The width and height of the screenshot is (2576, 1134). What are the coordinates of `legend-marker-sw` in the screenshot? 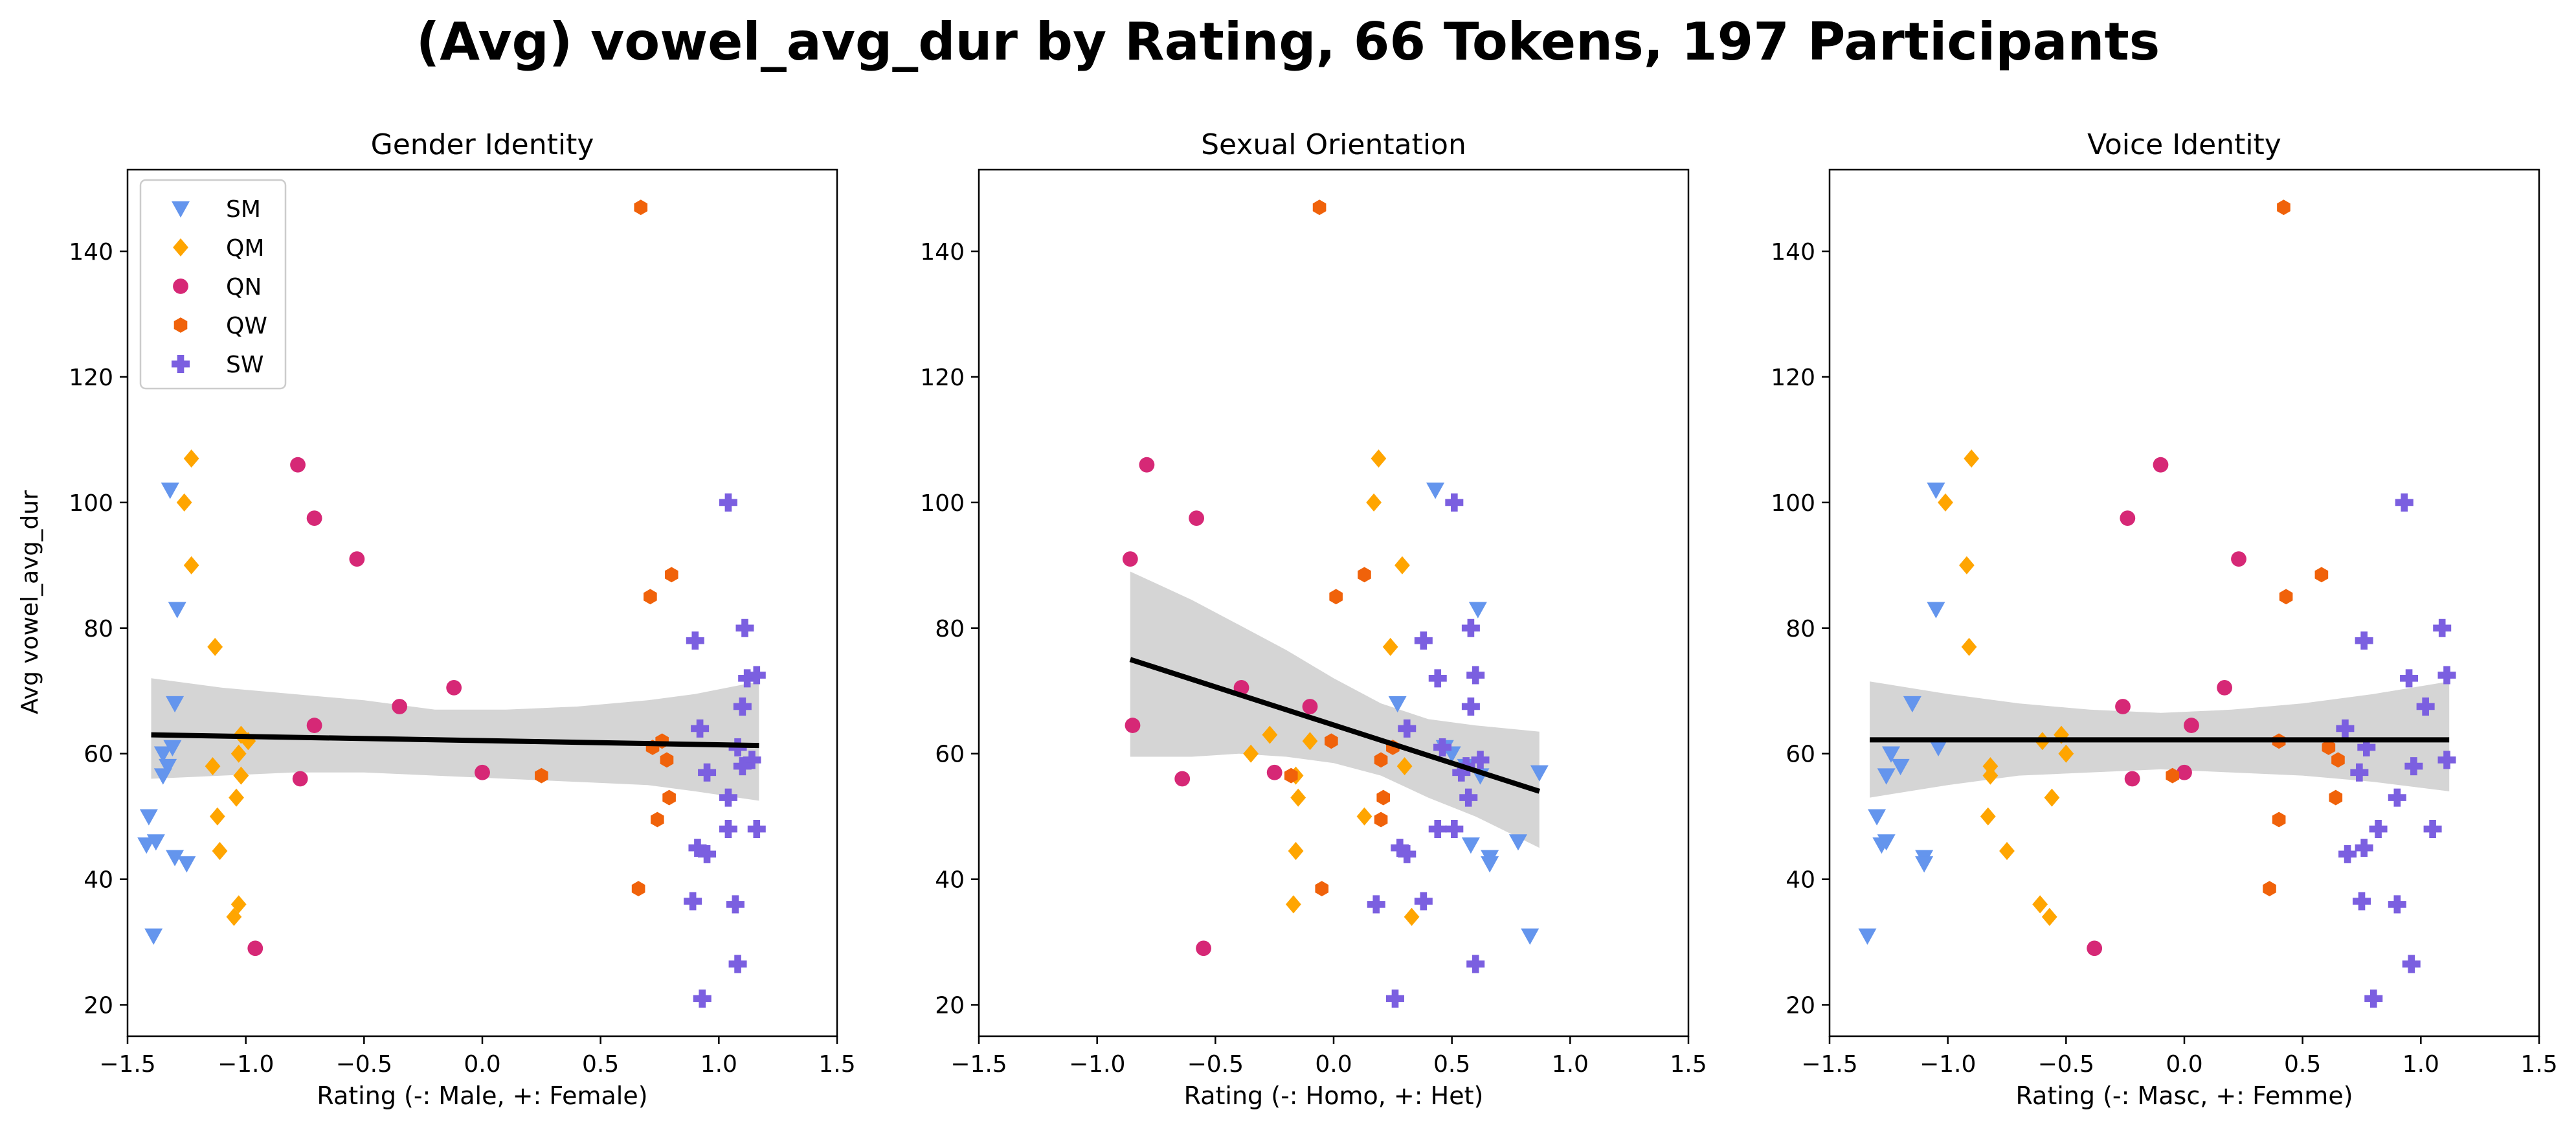 It's located at (181, 364).